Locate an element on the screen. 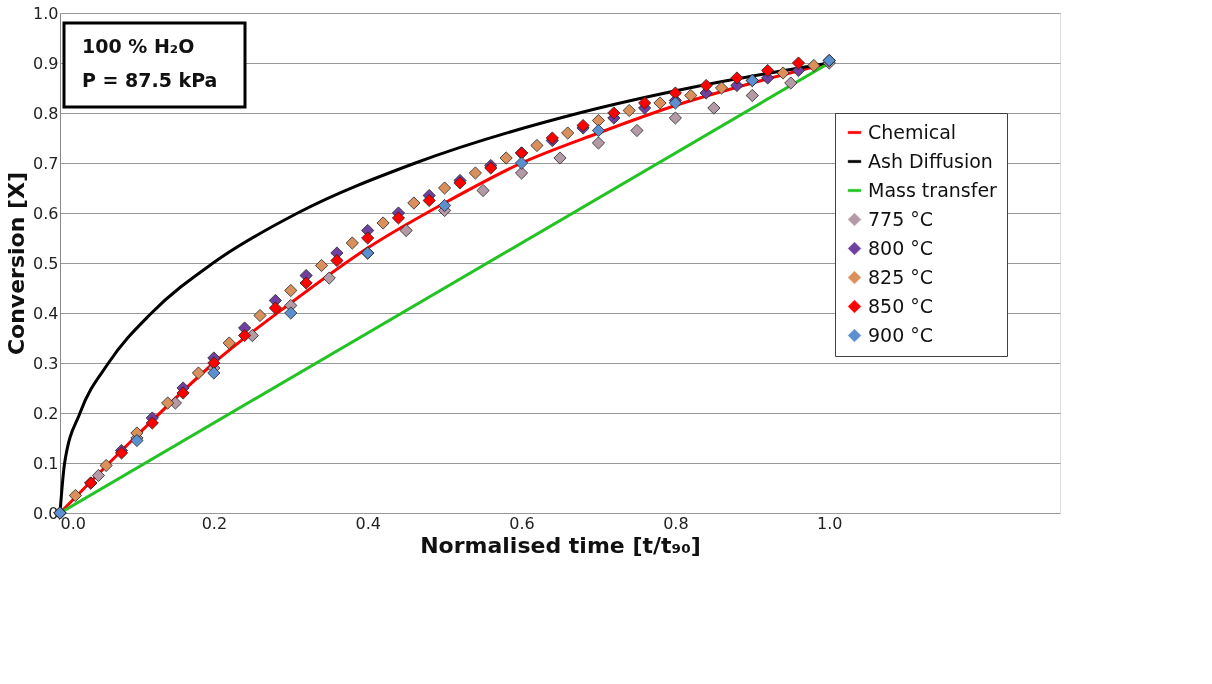  legend-label: 850 °C is located at coordinates (901, 305).